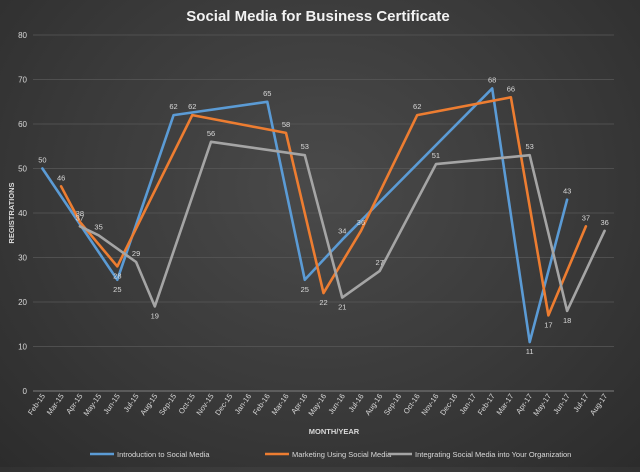 The width and height of the screenshot is (640, 472). Describe the element at coordinates (22, 302) in the screenshot. I see `y-tick-label: 20` at that location.